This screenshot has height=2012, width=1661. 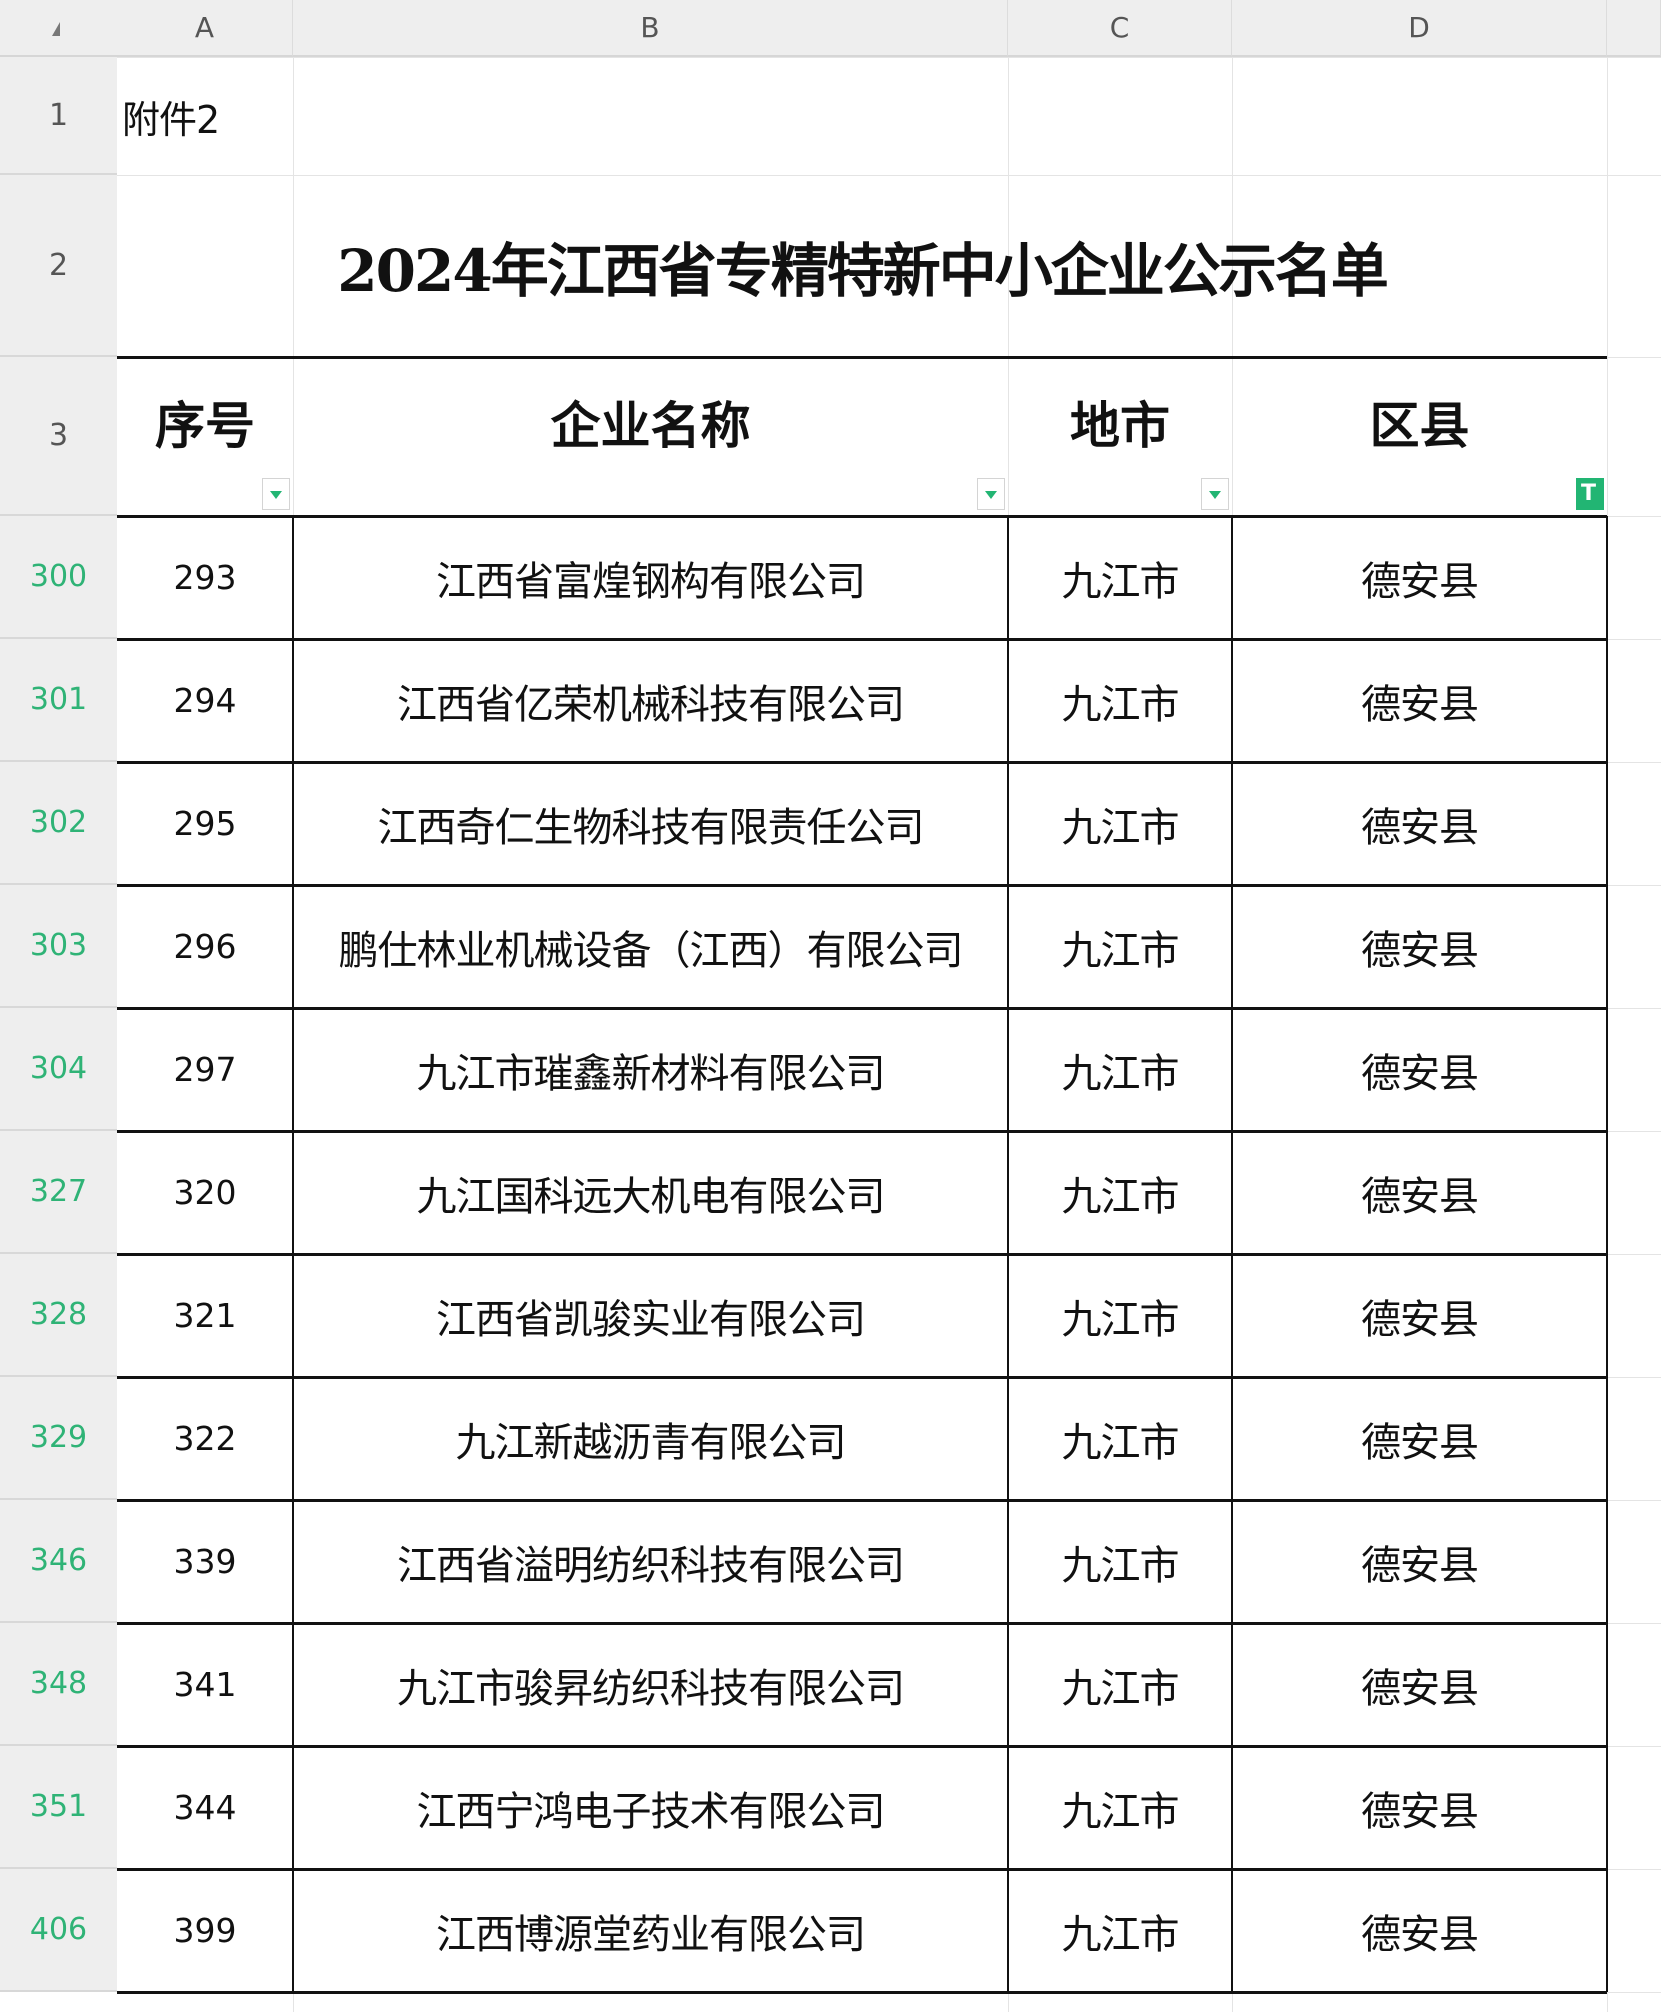 I want to click on filter-active-icon: T, so click(x=1590, y=494).